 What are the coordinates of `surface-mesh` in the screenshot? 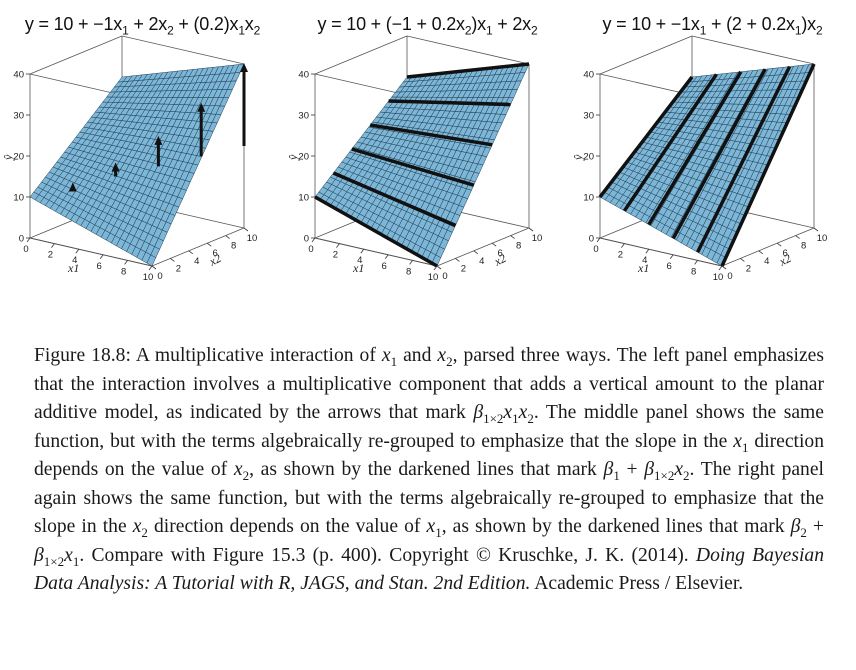 It's located at (707, 165).